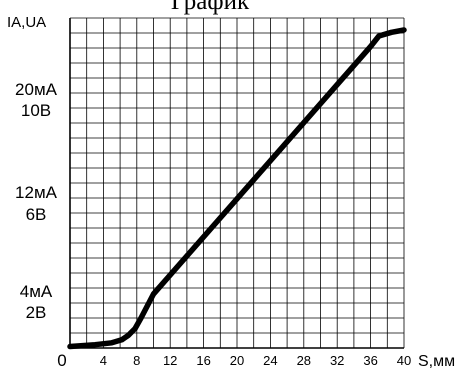 The width and height of the screenshot is (470, 369). I want to click on x-axis-label: S,мм, so click(436, 361).